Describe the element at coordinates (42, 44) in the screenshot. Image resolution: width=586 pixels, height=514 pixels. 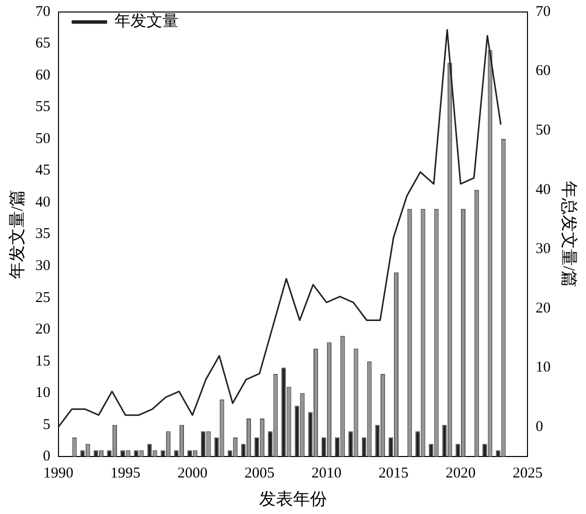
I see `y-tick-label: 65` at that location.